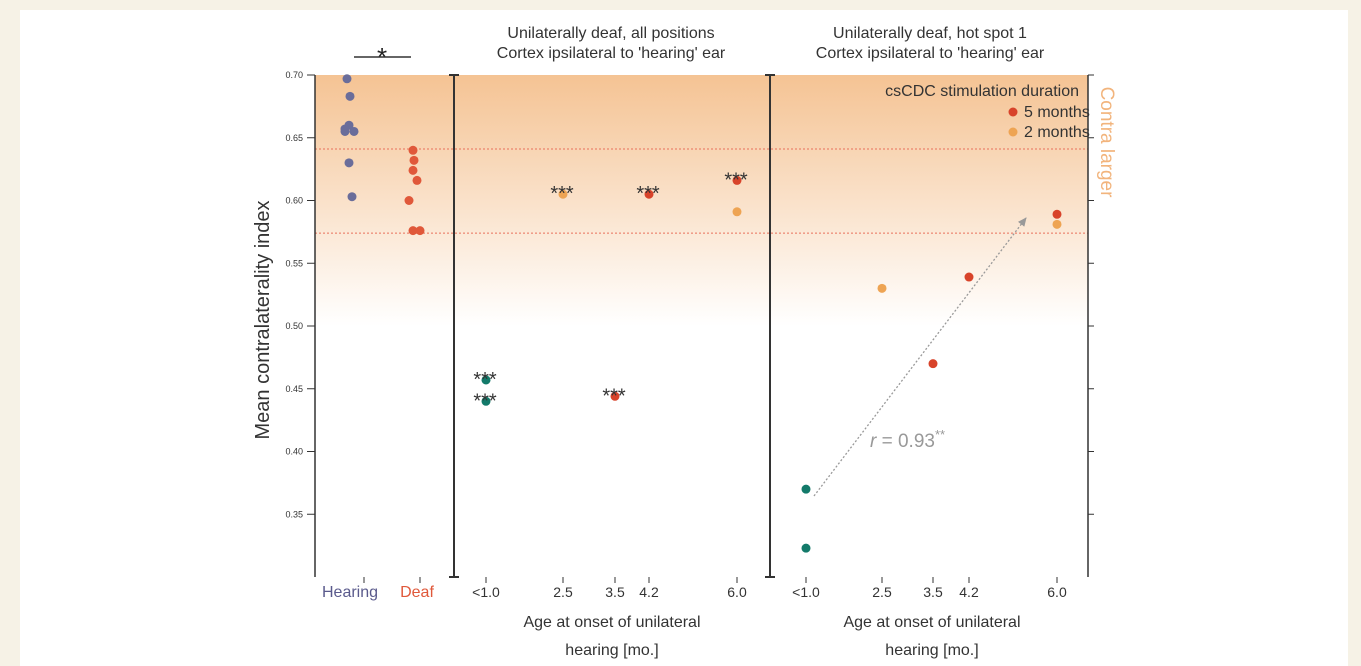 The image size is (1361, 666). I want to click on y-tick-label: 0.40, so click(294, 452).